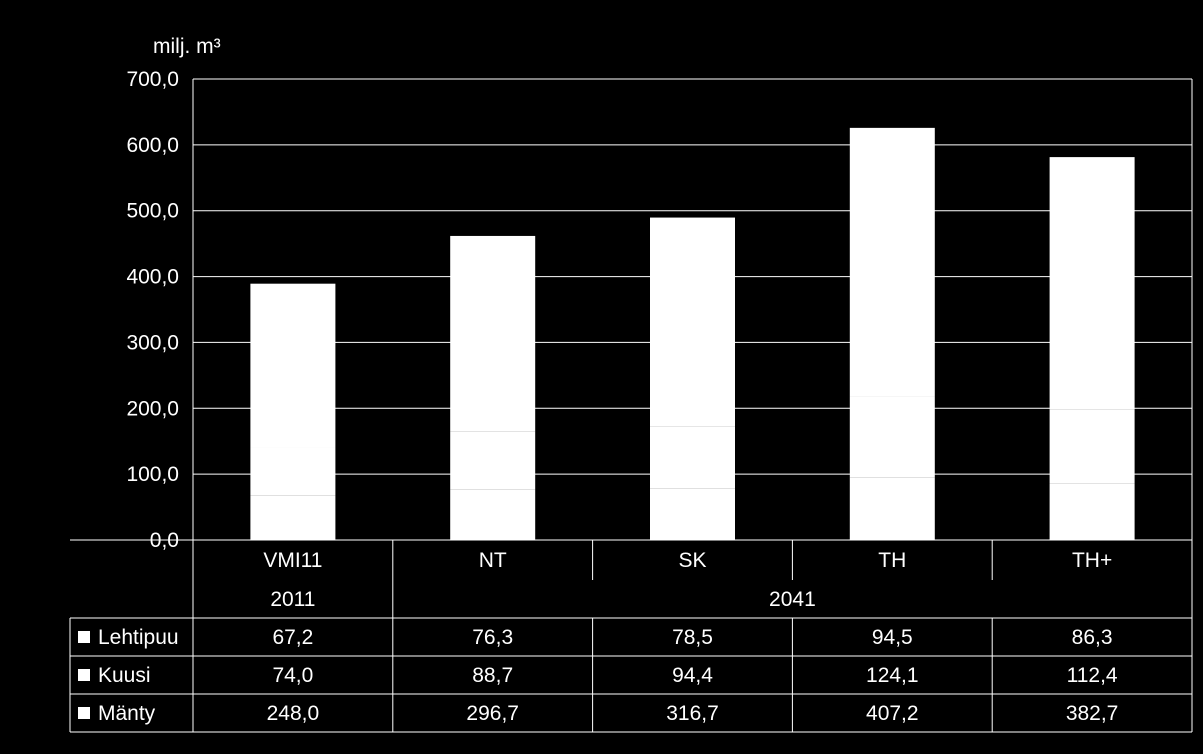 Image resolution: width=1203 pixels, height=754 pixels. Describe the element at coordinates (292, 560) in the screenshot. I see `x-category-label: VMI11` at that location.